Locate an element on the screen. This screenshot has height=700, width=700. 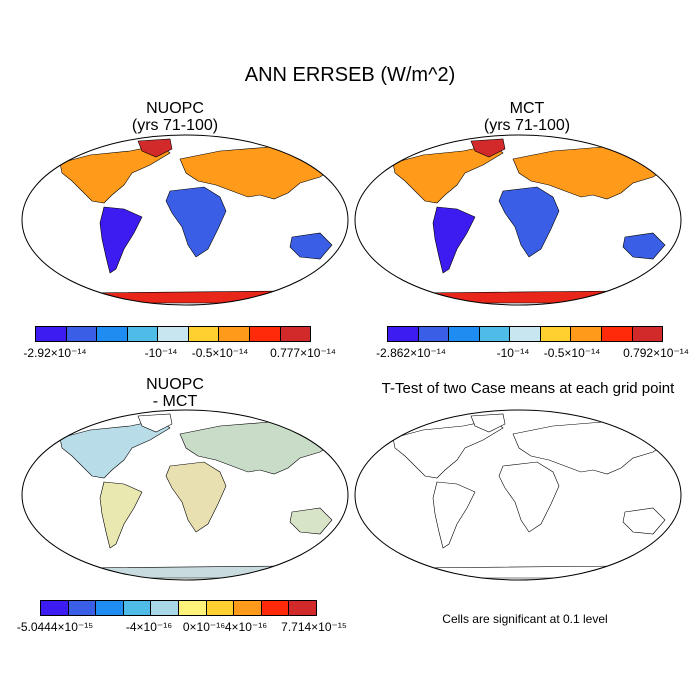
panel-b-tick-max: 0.792×10⁻¹⁴ is located at coordinates (656, 353).